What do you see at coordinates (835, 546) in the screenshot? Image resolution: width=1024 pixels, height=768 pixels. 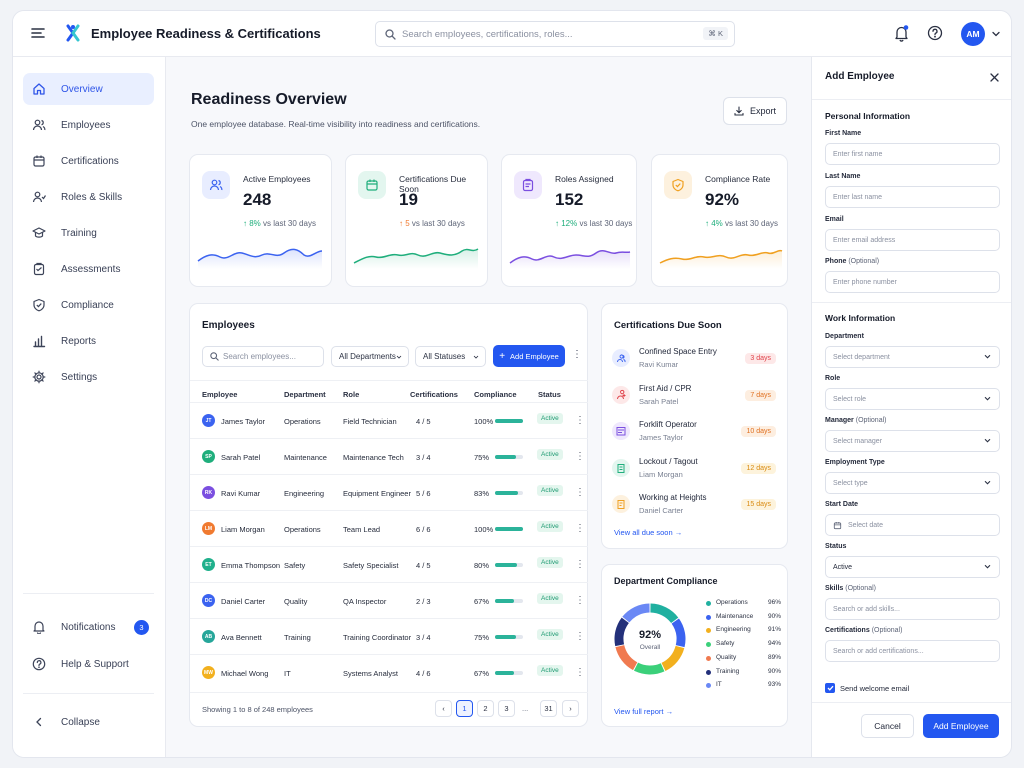 I see `status-label: Status` at bounding box center [835, 546].